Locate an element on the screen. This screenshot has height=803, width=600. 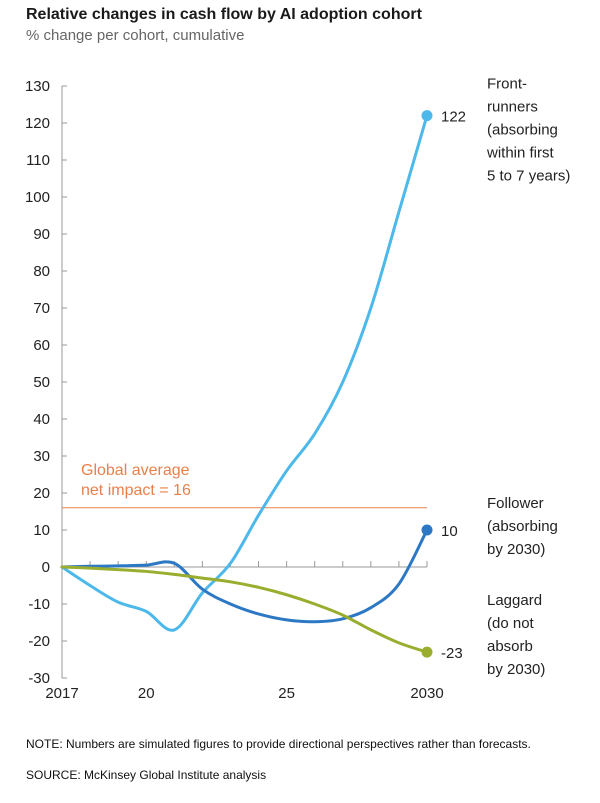
series-label: 5 to 7 years) is located at coordinates (528, 176).